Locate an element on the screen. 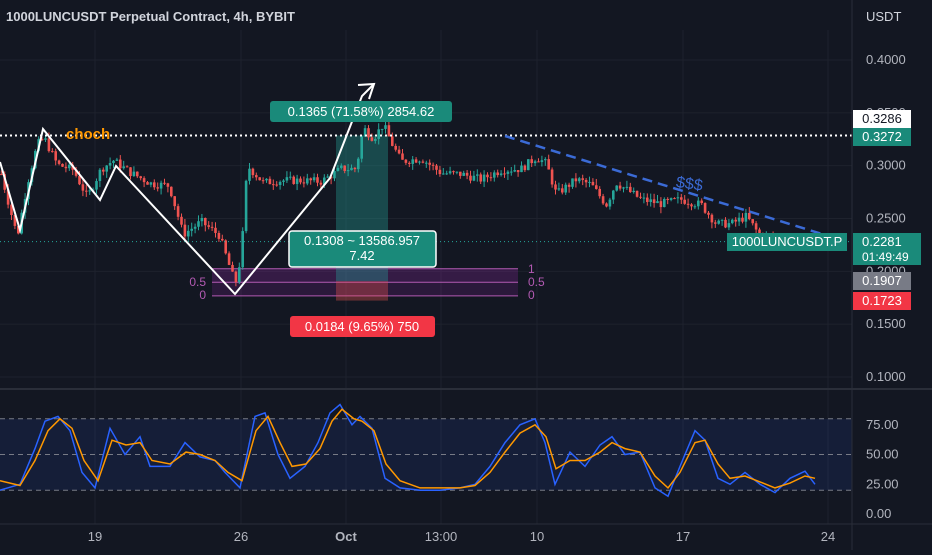  entry-label-box is located at coordinates (362, 249).